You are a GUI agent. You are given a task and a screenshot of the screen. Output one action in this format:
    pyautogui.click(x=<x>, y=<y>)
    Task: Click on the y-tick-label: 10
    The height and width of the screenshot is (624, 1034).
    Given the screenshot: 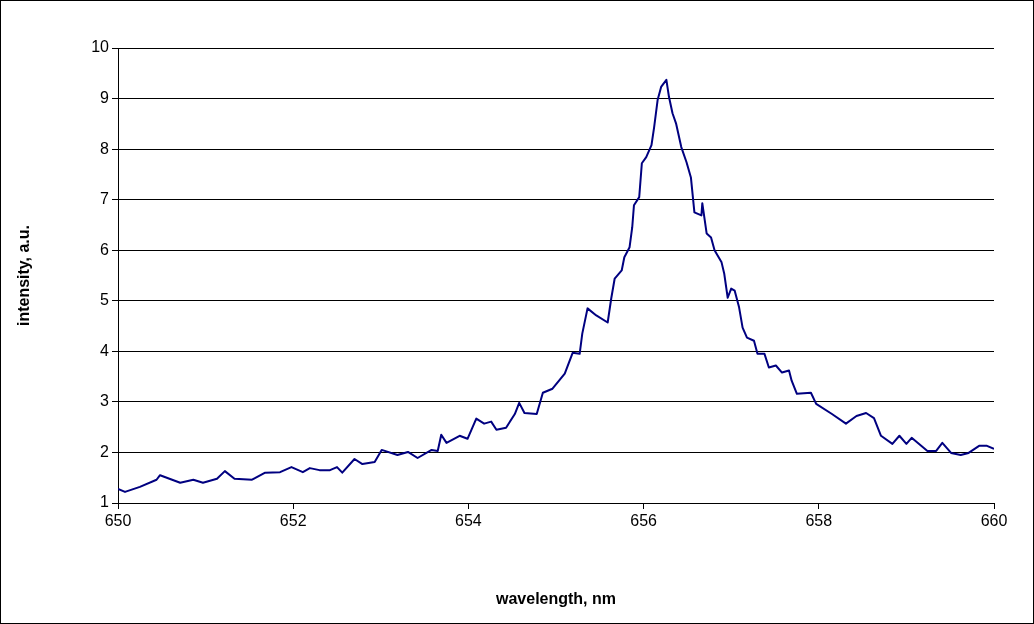 What is the action you would take?
    pyautogui.click(x=100, y=47)
    